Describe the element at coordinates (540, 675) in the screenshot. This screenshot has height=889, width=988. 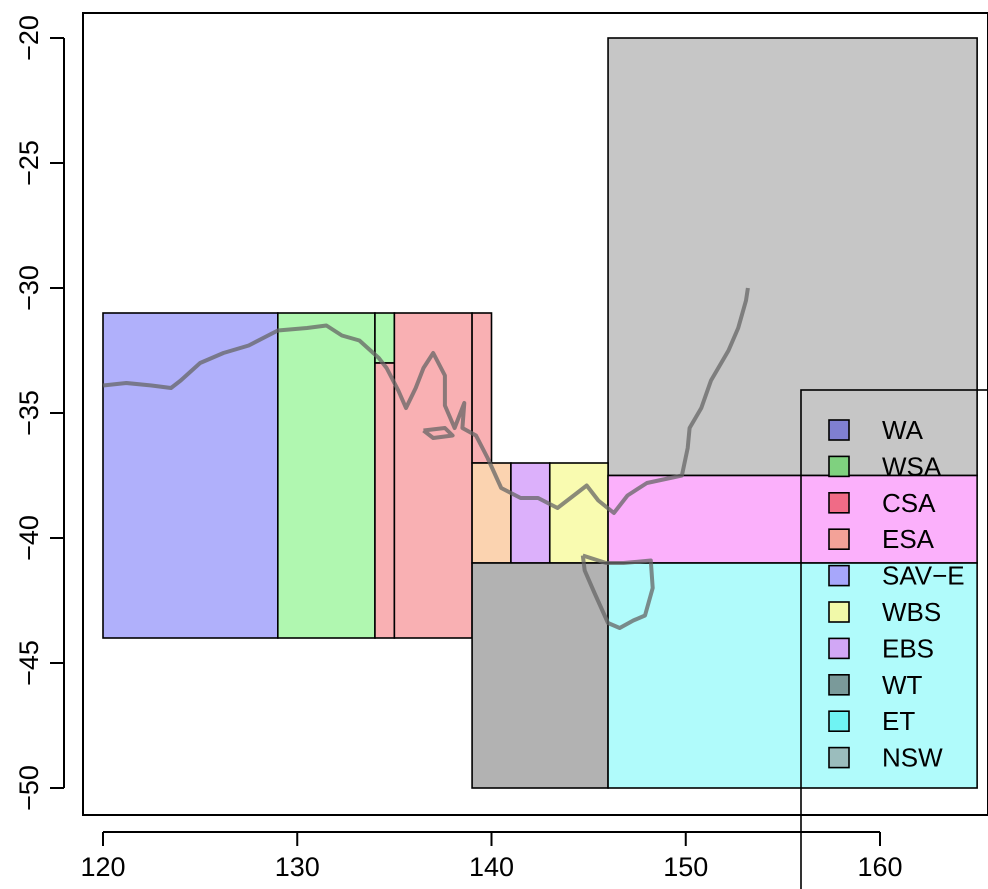
I see `region-wt` at that location.